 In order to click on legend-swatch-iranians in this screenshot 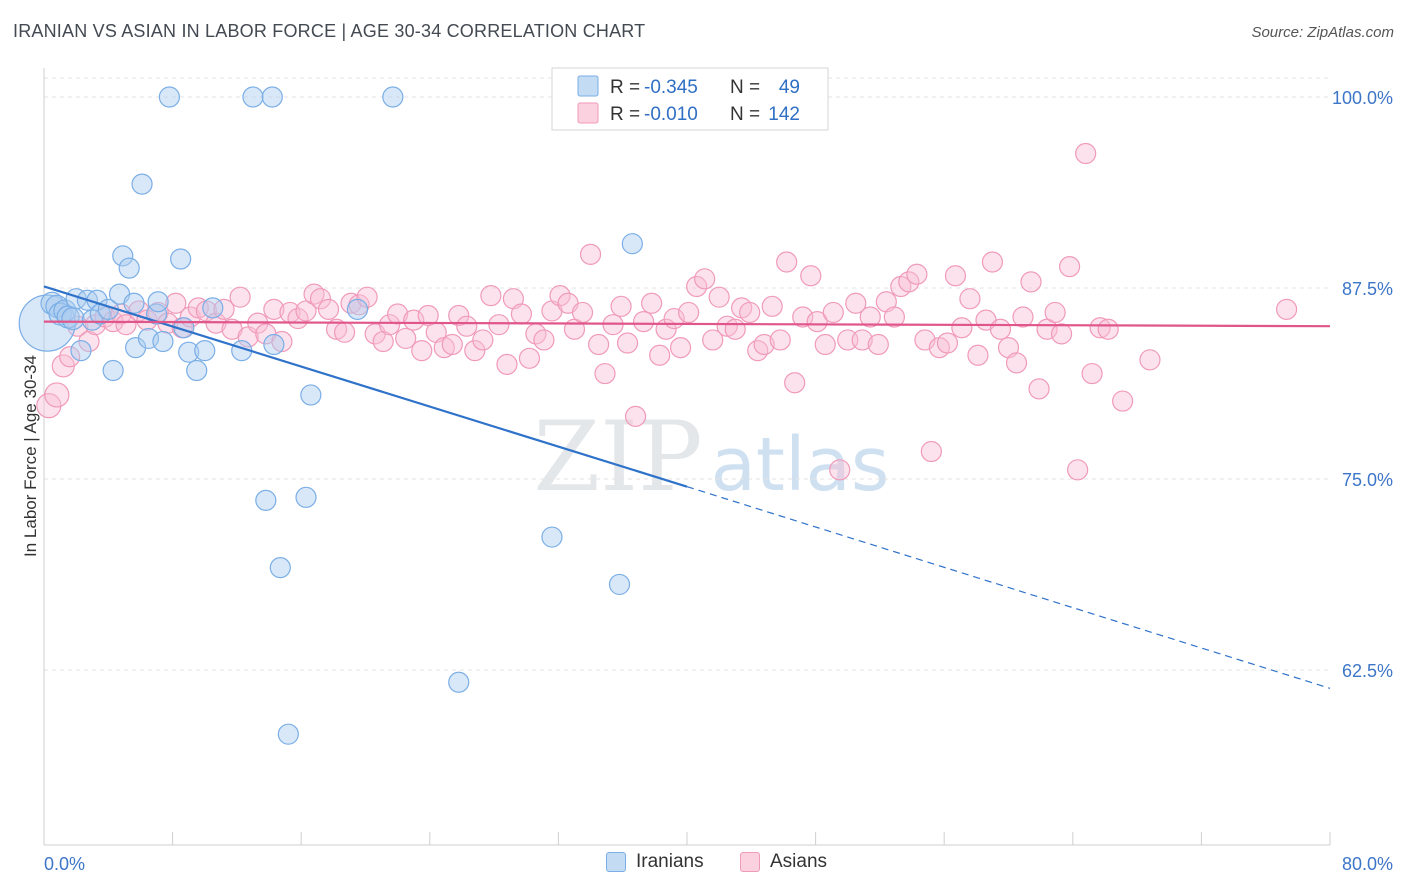, I will do `click(588, 86)`.